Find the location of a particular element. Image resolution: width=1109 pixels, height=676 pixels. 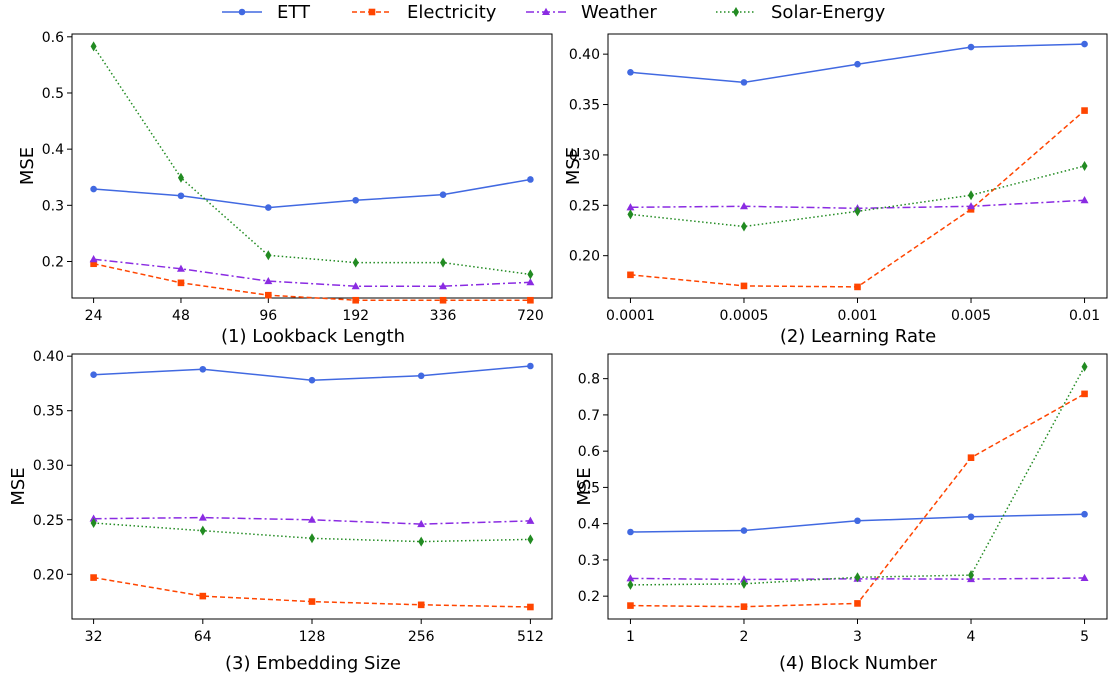

x-tick-label: 0.005 is located at coordinates (971, 316).